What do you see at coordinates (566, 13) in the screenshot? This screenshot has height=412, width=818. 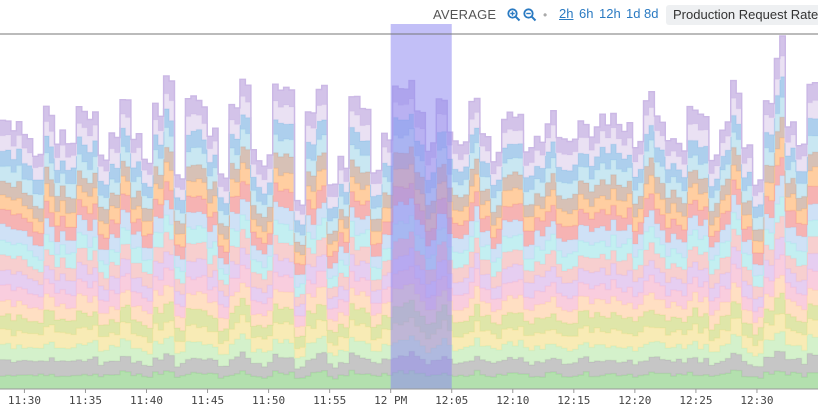 I see `range-2h: 2h` at bounding box center [566, 13].